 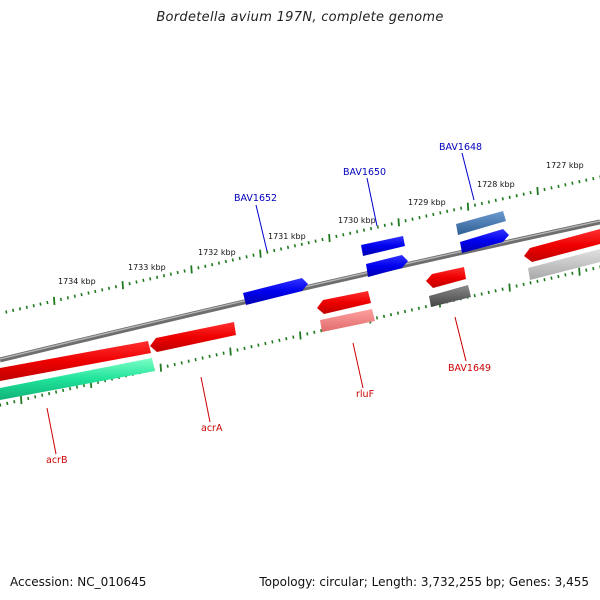 What do you see at coordinates (481, 223) in the screenshot?
I see `gene-bav1648-a` at bounding box center [481, 223].